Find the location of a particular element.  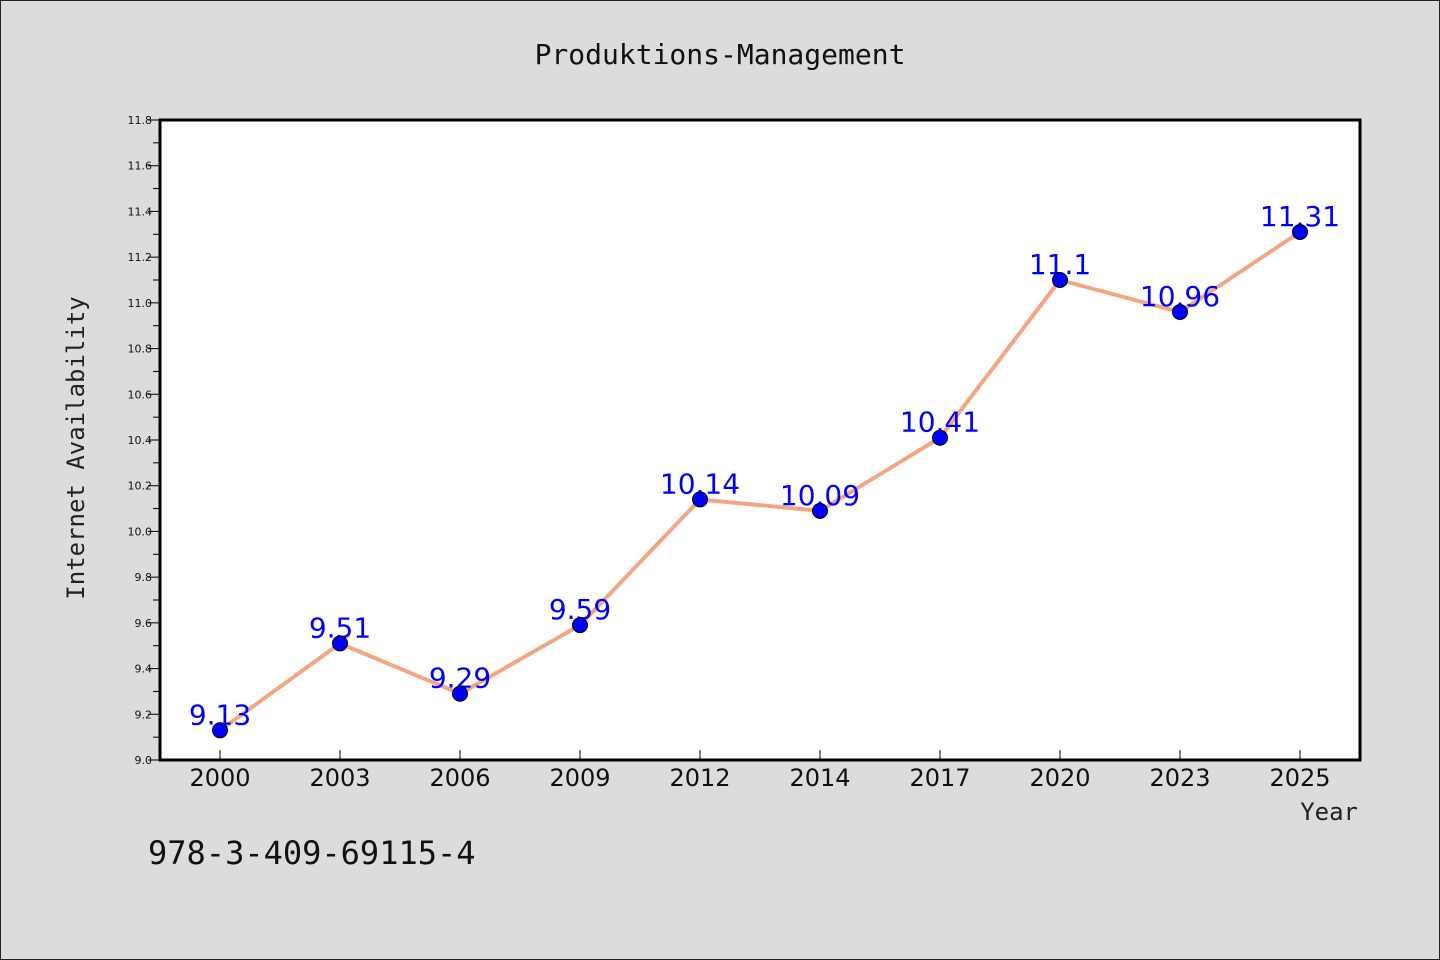

y-tick-label: 10.6 is located at coordinates (140, 394).